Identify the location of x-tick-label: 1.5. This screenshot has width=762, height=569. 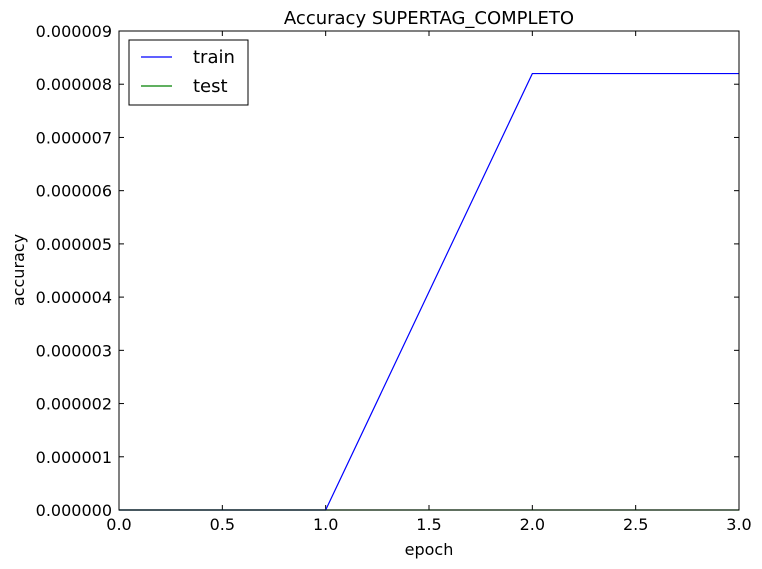
(428, 524).